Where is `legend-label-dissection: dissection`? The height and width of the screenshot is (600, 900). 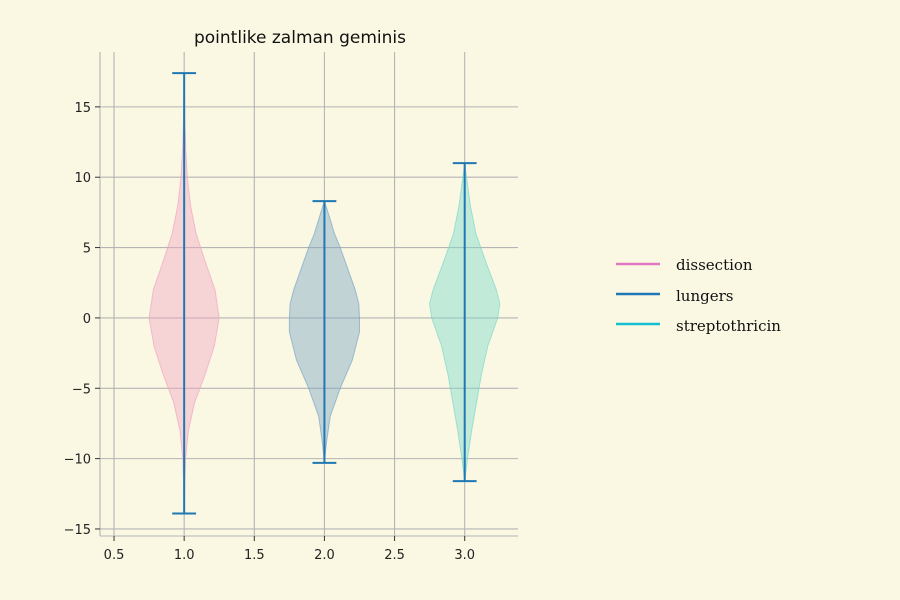
legend-label-dissection: dissection is located at coordinates (714, 265).